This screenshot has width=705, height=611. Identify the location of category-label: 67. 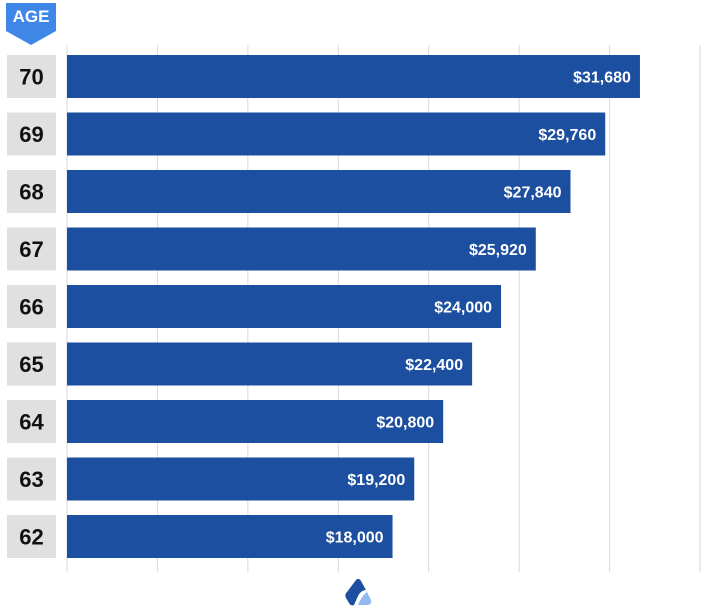
(31, 249).